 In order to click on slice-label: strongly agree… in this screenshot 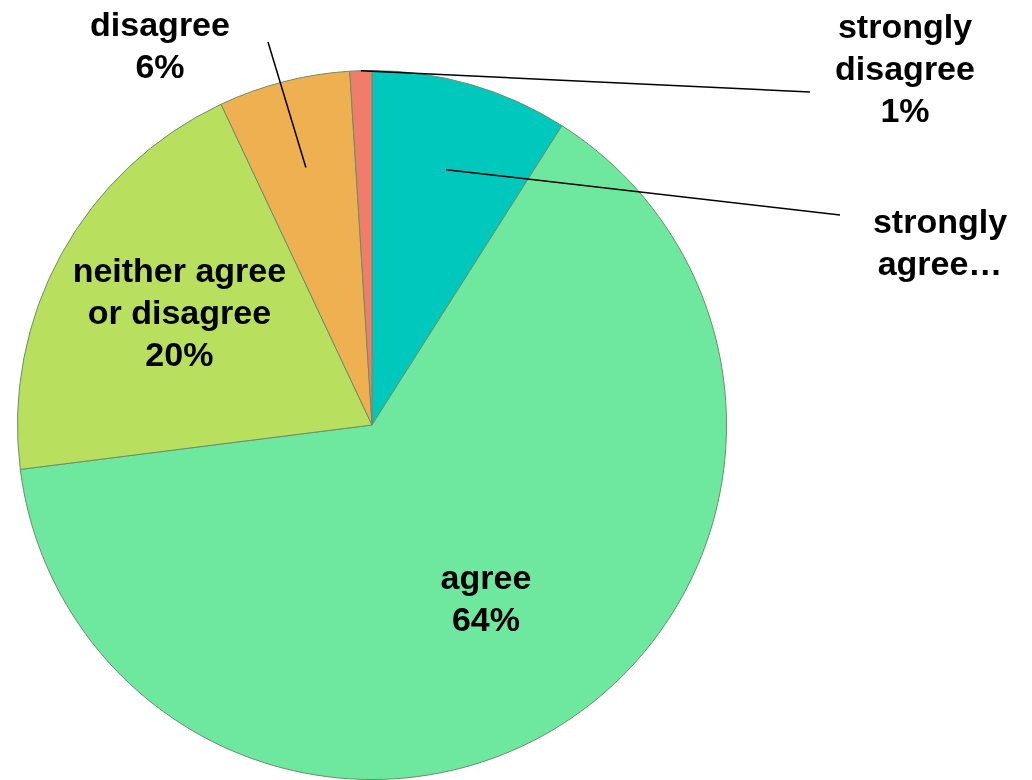, I will do `click(940, 242)`.